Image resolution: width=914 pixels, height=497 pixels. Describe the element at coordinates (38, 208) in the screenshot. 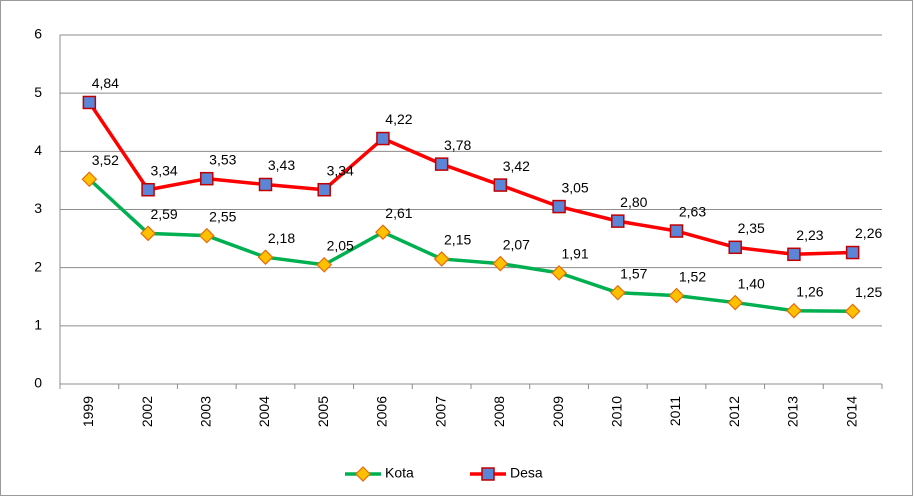

I see `y-tick-label: 3` at that location.